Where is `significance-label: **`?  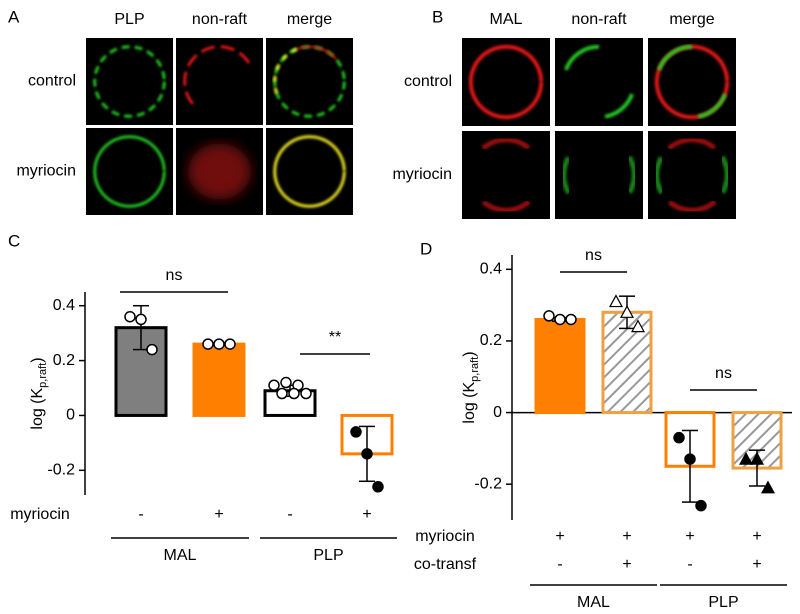
significance-label: ** is located at coordinates (335, 337).